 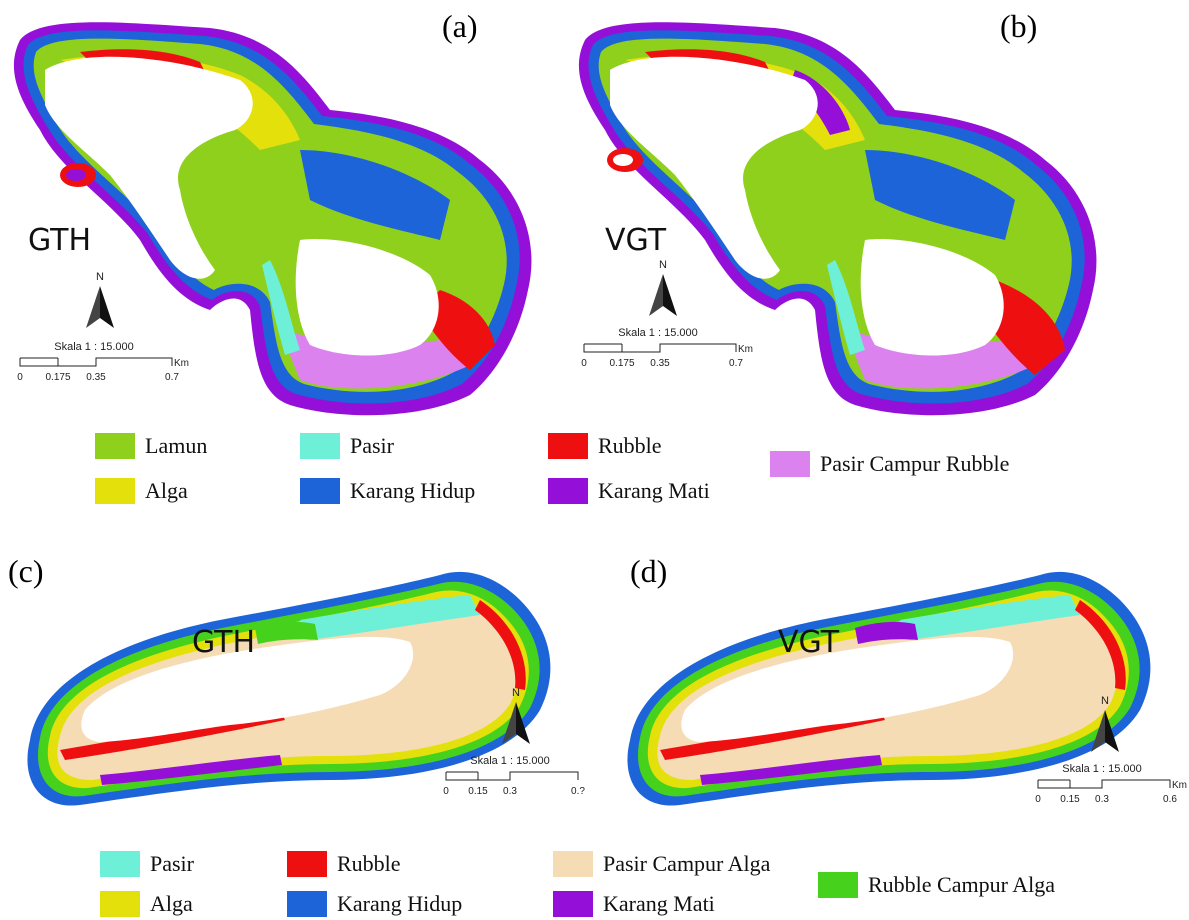 I want to click on scale-text-a: Skala 1 : 15.000, so click(x=94, y=347).